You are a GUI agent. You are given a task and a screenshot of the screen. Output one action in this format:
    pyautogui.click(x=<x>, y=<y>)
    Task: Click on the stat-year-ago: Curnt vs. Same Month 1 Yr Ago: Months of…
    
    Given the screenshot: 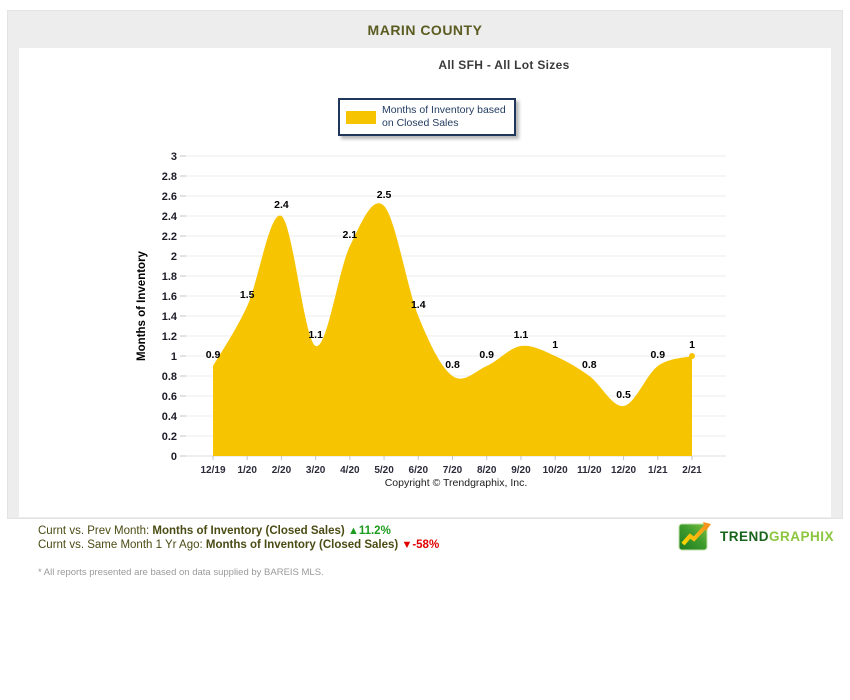 What is the action you would take?
    pyautogui.click(x=238, y=545)
    